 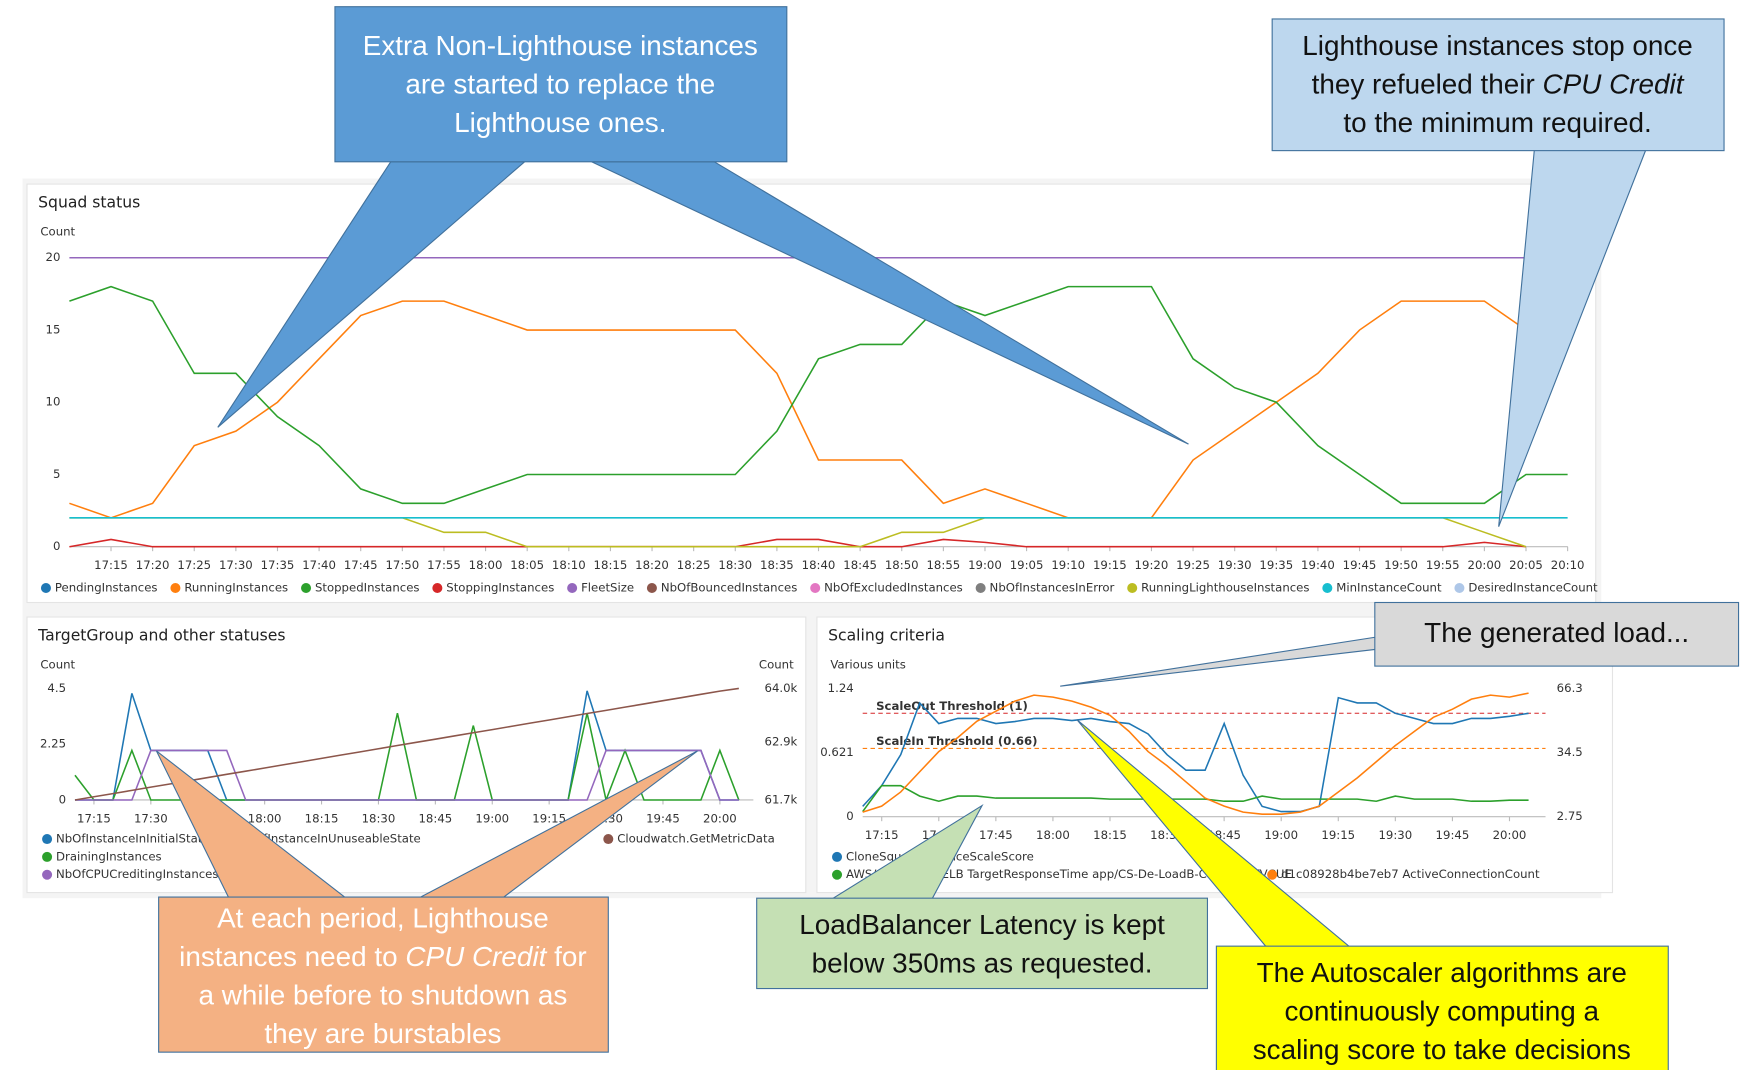 I want to click on x-tick-label: 18:25, so click(x=694, y=565).